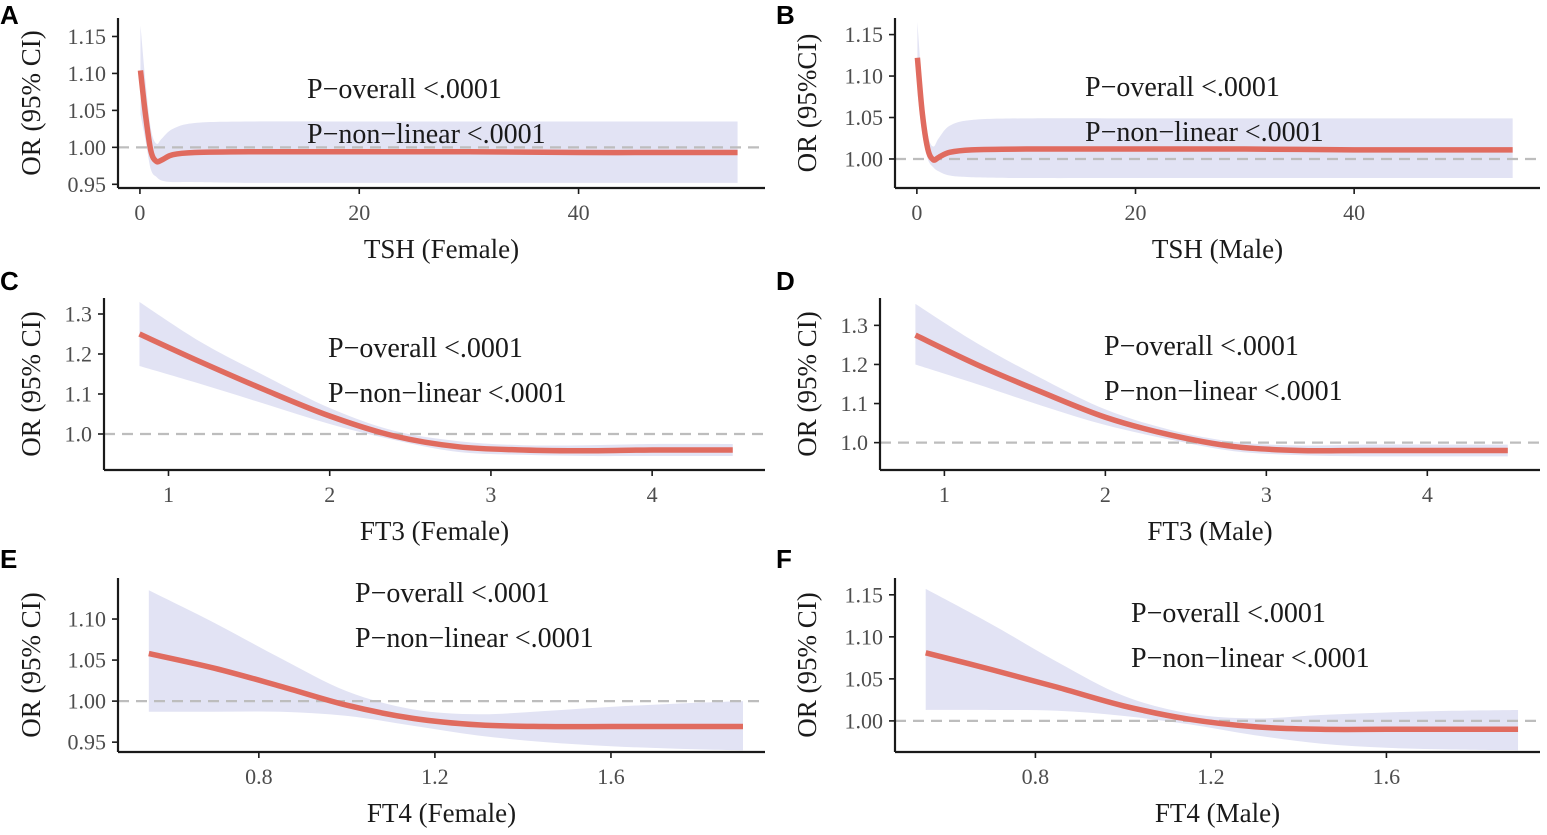 The image size is (1547, 835). I want to click on x-axis-title: FT3 (Male), so click(1209, 531).